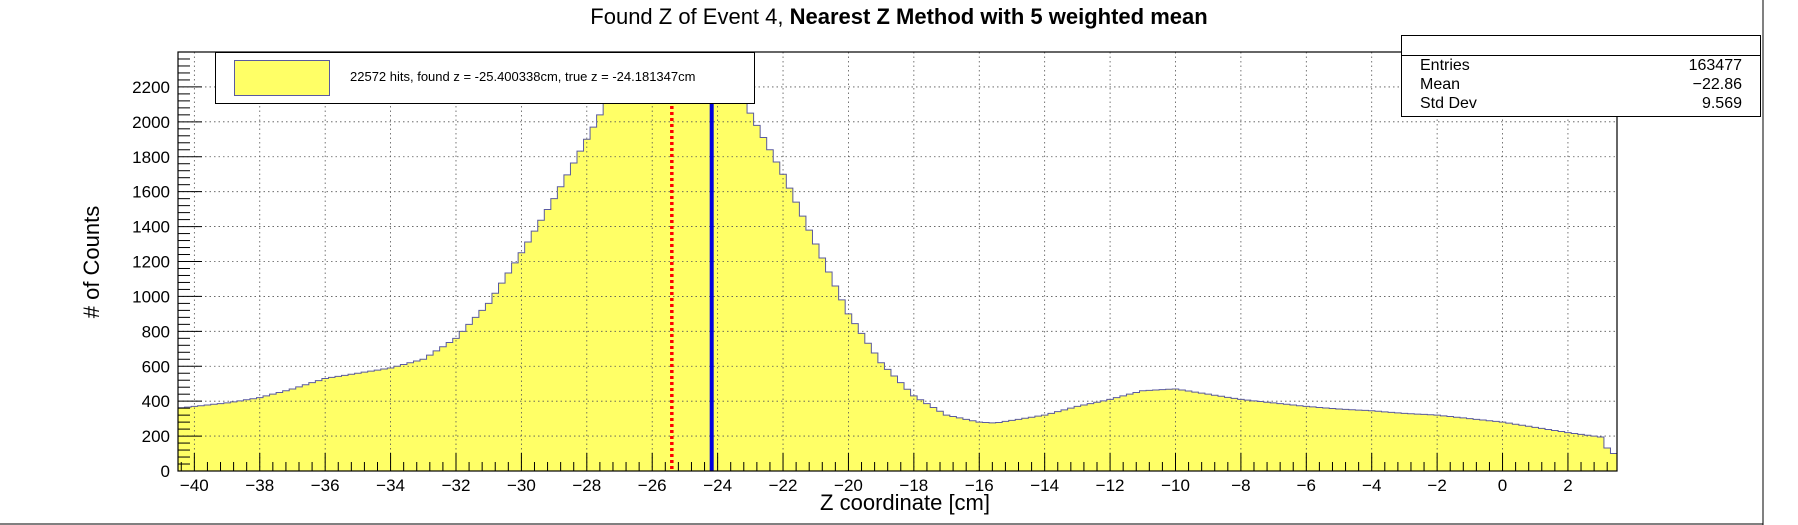  I want to click on y-tick-label: 1600, so click(151, 192).